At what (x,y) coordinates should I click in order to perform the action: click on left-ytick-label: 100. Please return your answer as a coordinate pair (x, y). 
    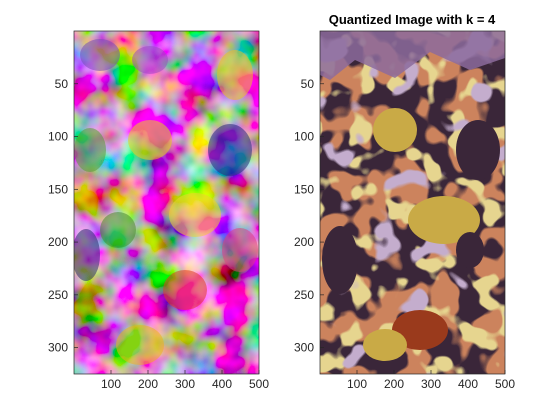
    Looking at the image, I should click on (58, 137).